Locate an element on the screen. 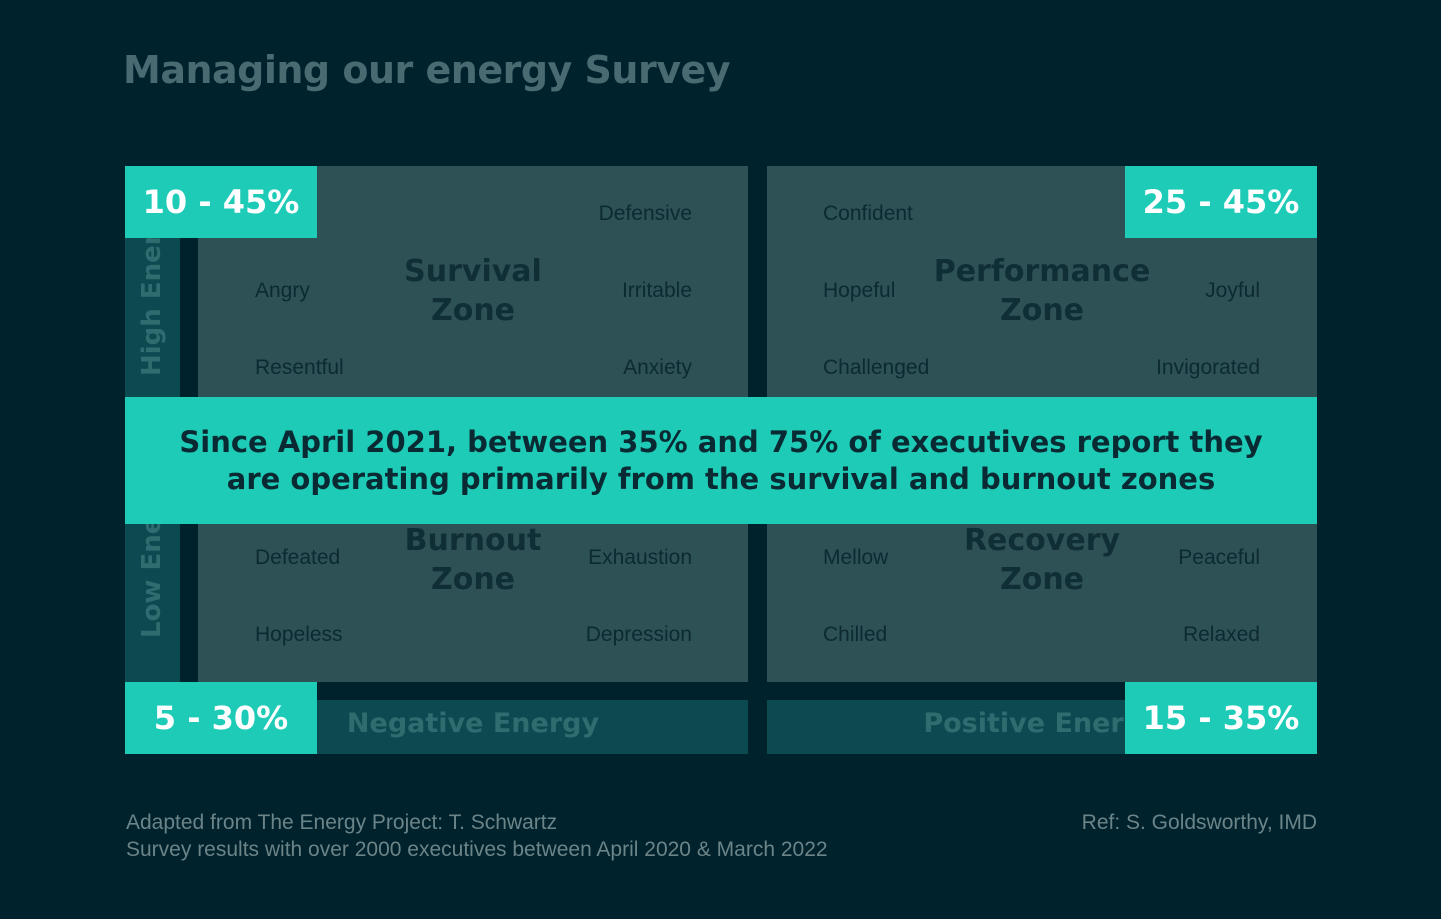 The height and width of the screenshot is (919, 1441). emotion-word: Invigorated is located at coordinates (1208, 367).